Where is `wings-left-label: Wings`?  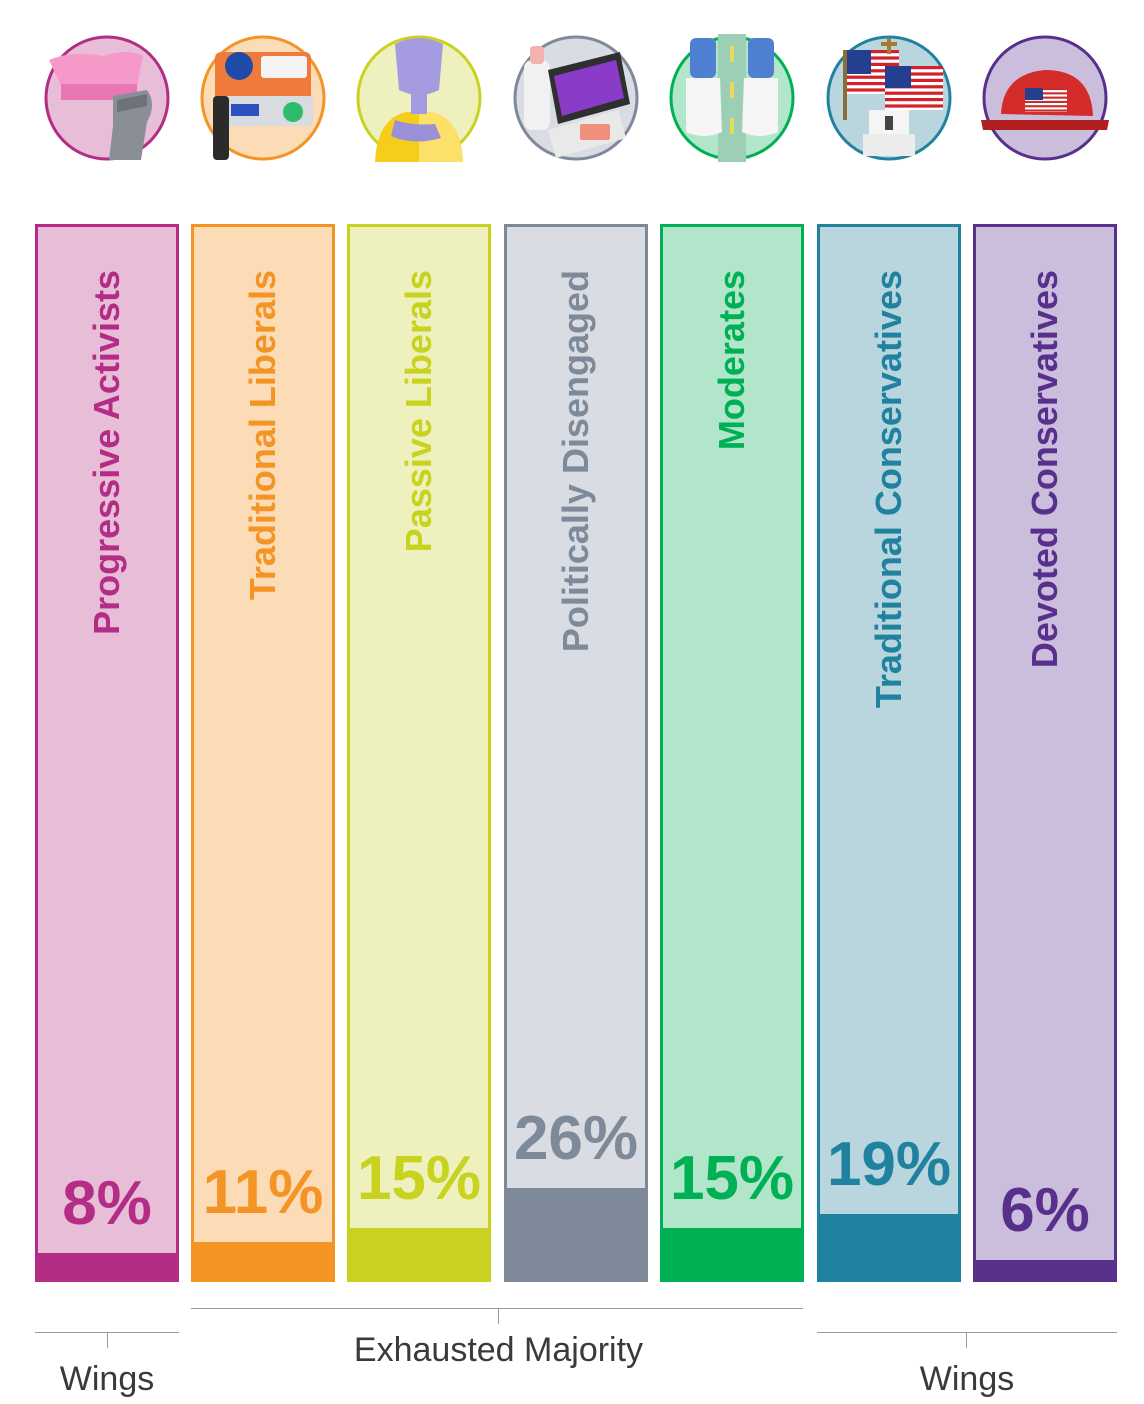 wings-left-label: Wings is located at coordinates (107, 1379).